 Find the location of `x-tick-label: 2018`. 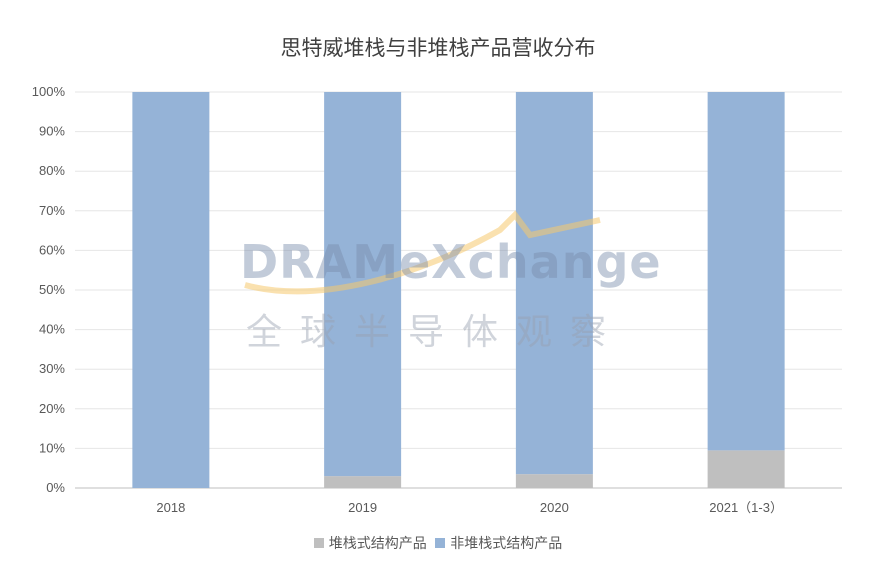

x-tick-label: 2018 is located at coordinates (170, 507).